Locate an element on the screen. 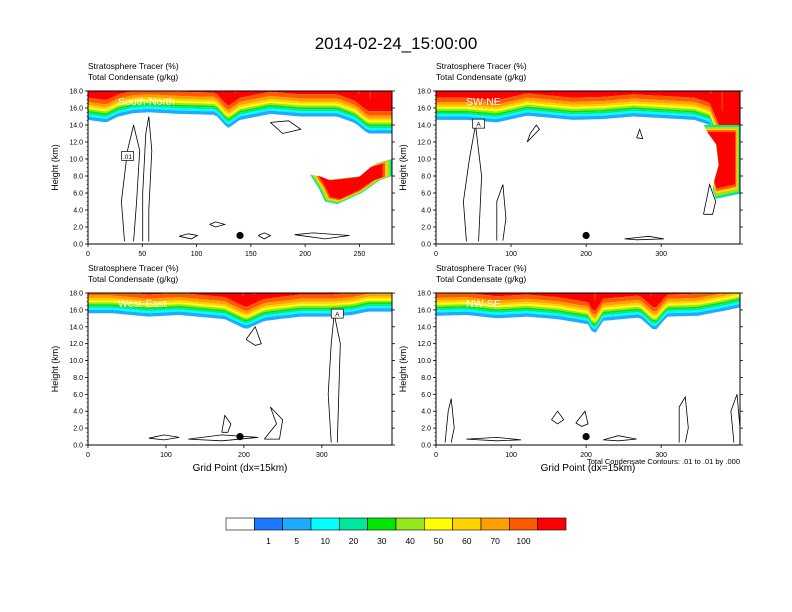  colorbar-label: 40 is located at coordinates (410, 541).